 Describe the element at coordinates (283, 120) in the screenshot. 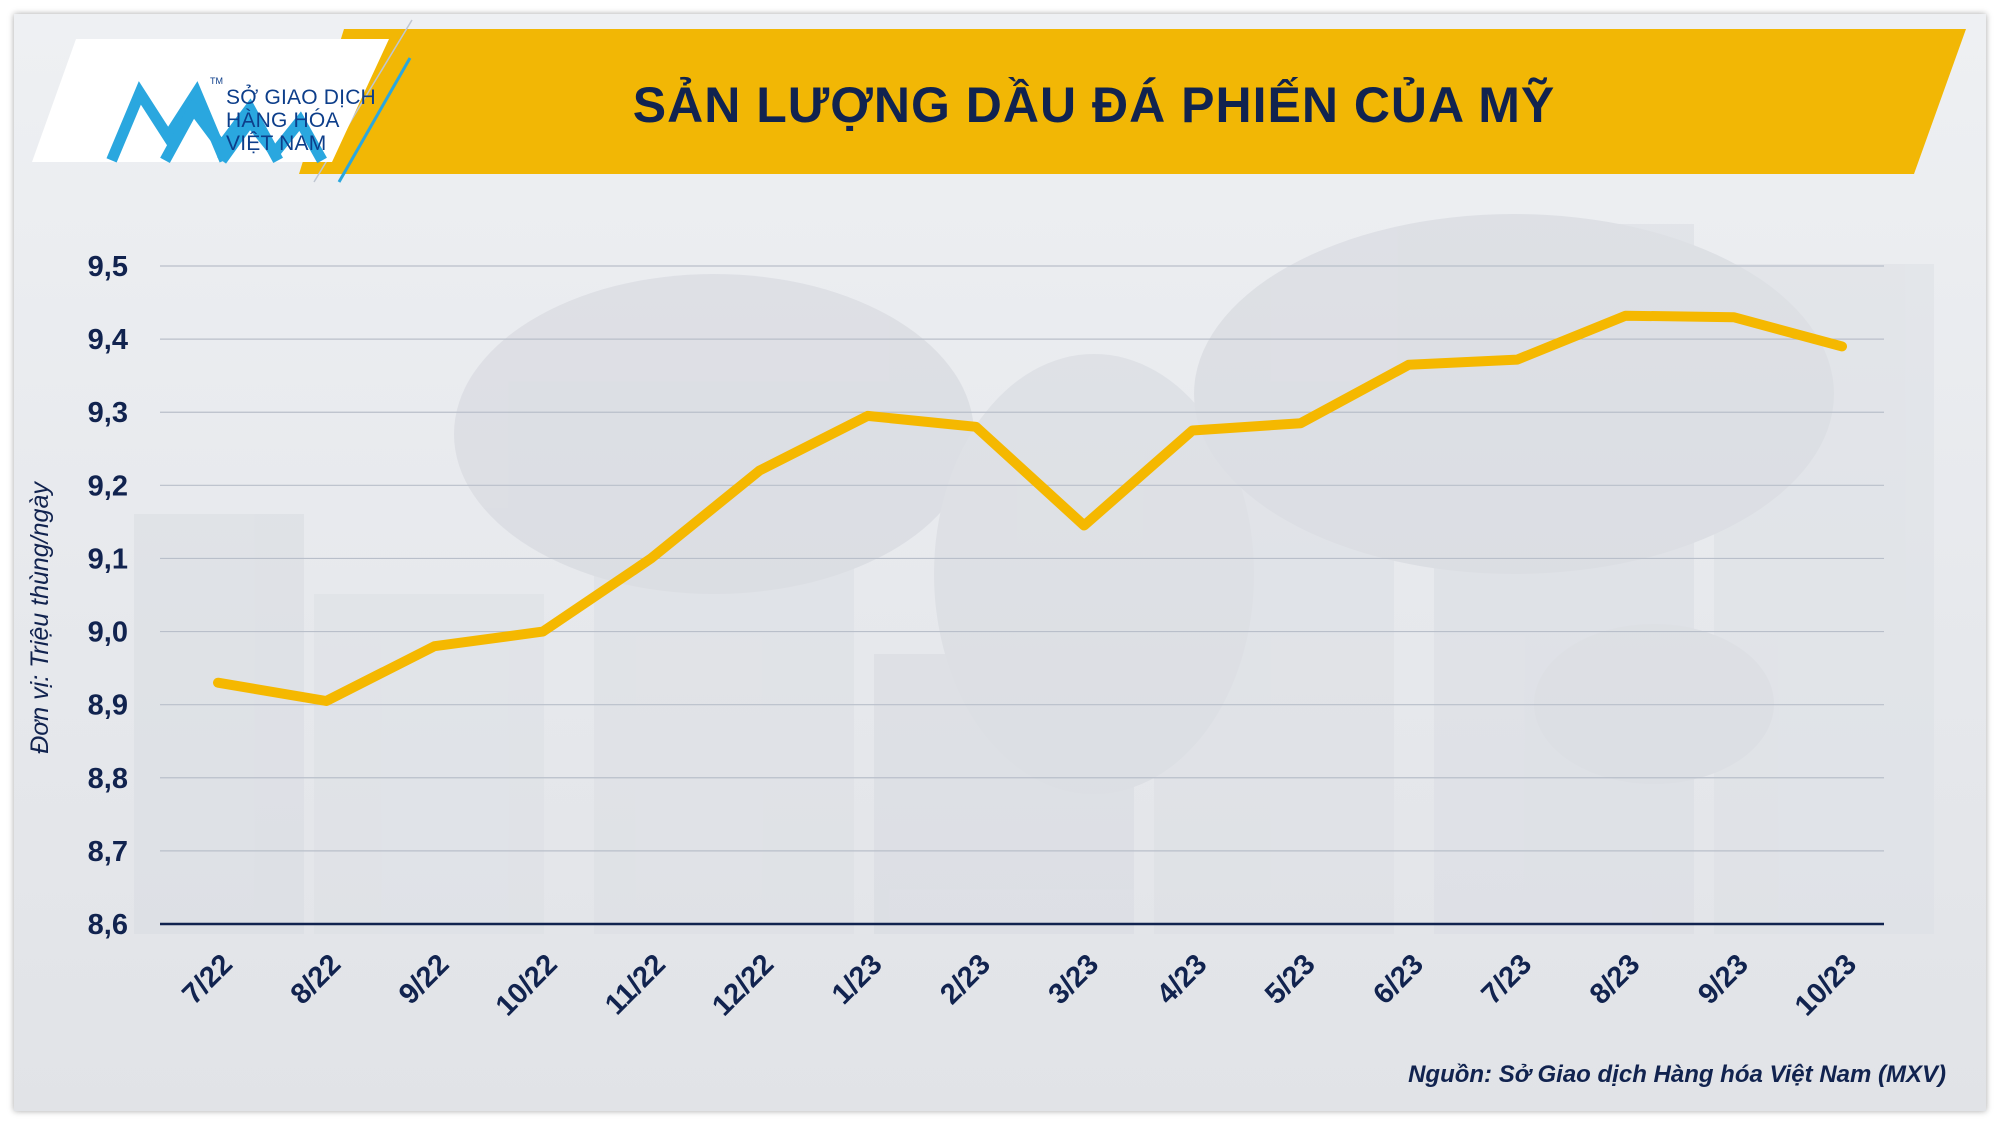

I see `logo-line-2: HÀNG HÓA` at that location.